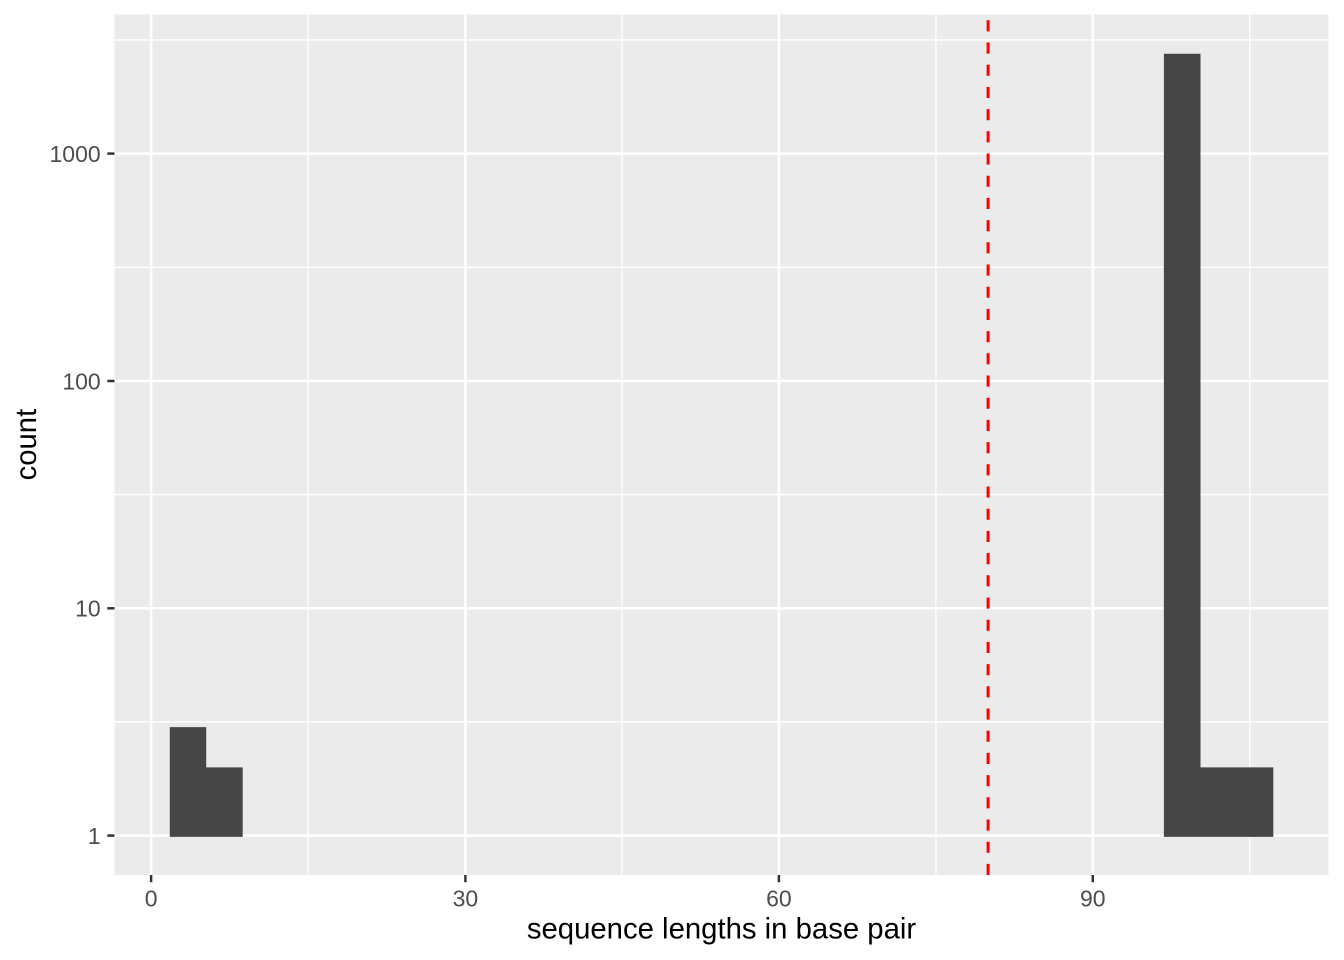 The height and width of the screenshot is (960, 1344). What do you see at coordinates (466, 899) in the screenshot?
I see `svg-text: 30` at bounding box center [466, 899].